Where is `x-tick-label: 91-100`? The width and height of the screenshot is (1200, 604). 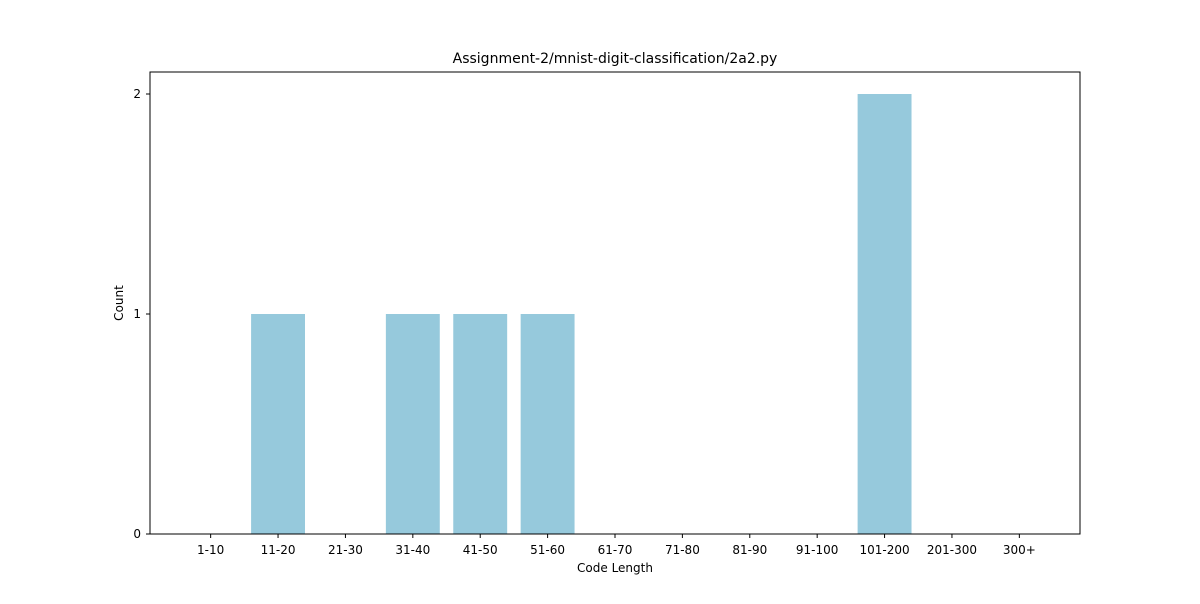
x-tick-label: 91-100 is located at coordinates (817, 550).